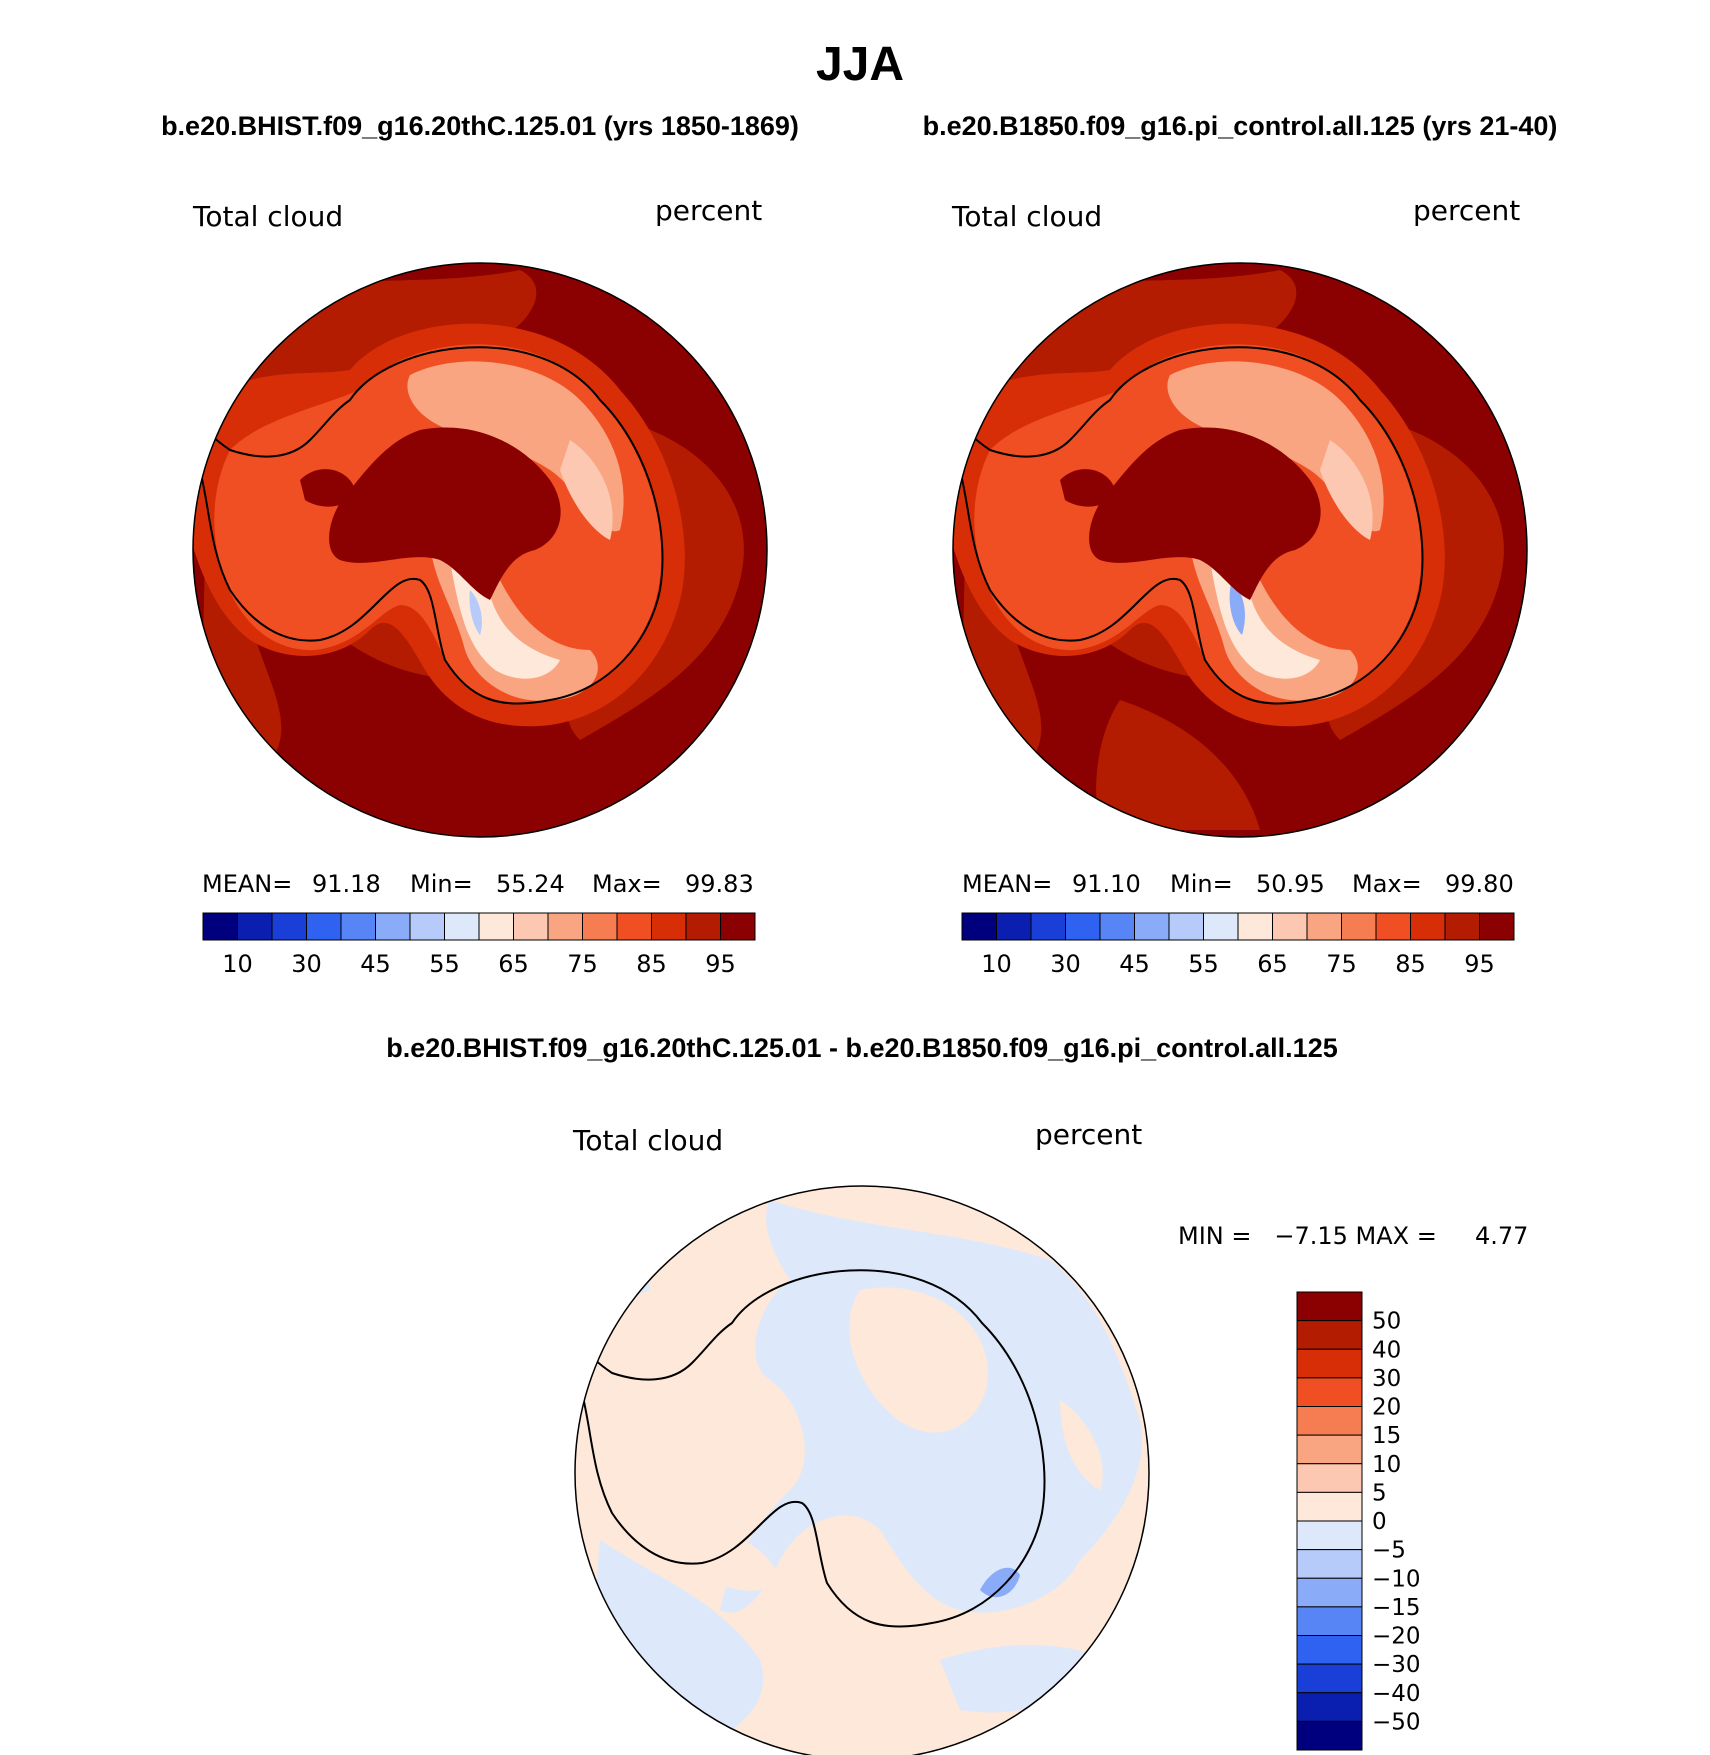 The height and width of the screenshot is (1755, 1710). What do you see at coordinates (1396, 1637) in the screenshot?
I see `colorbar-tick-label: −20` at bounding box center [1396, 1637].